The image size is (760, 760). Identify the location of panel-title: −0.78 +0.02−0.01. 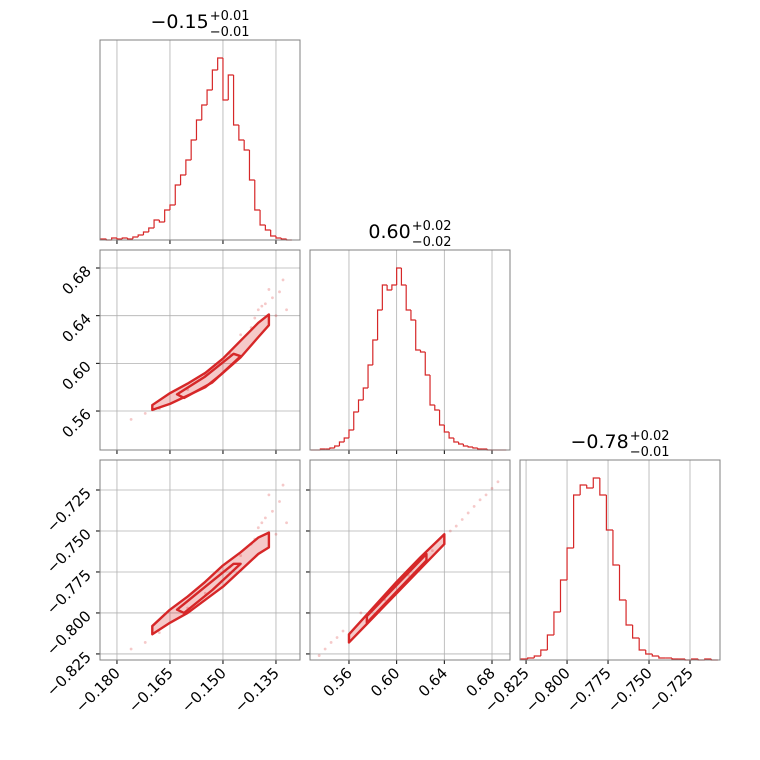
(619, 444).